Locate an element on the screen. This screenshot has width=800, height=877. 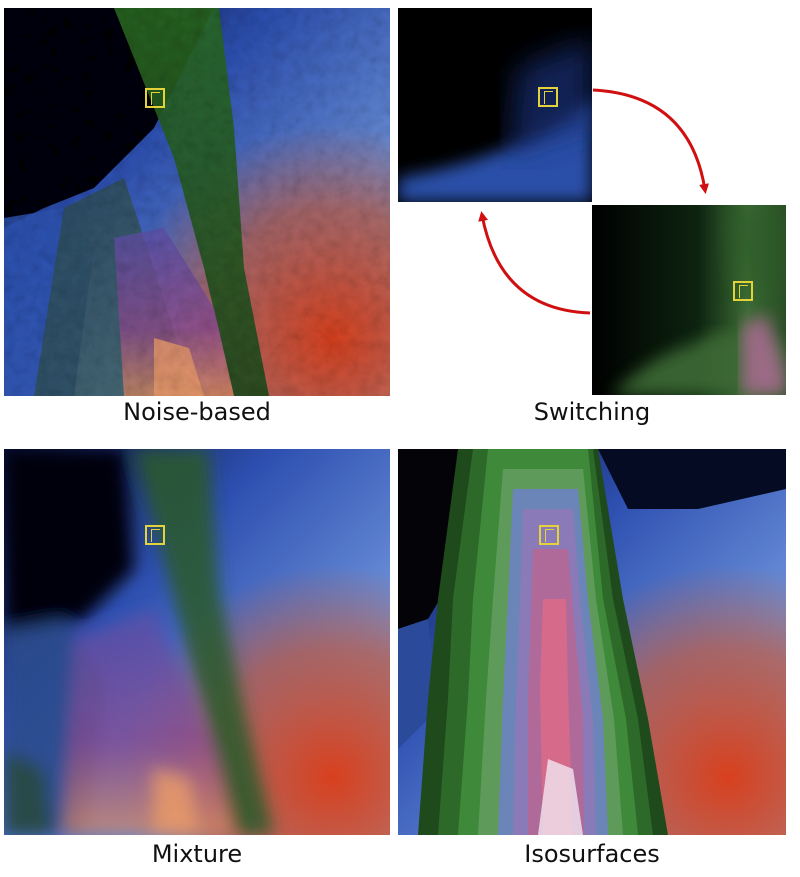
switching-panel-top is located at coordinates (495, 105).